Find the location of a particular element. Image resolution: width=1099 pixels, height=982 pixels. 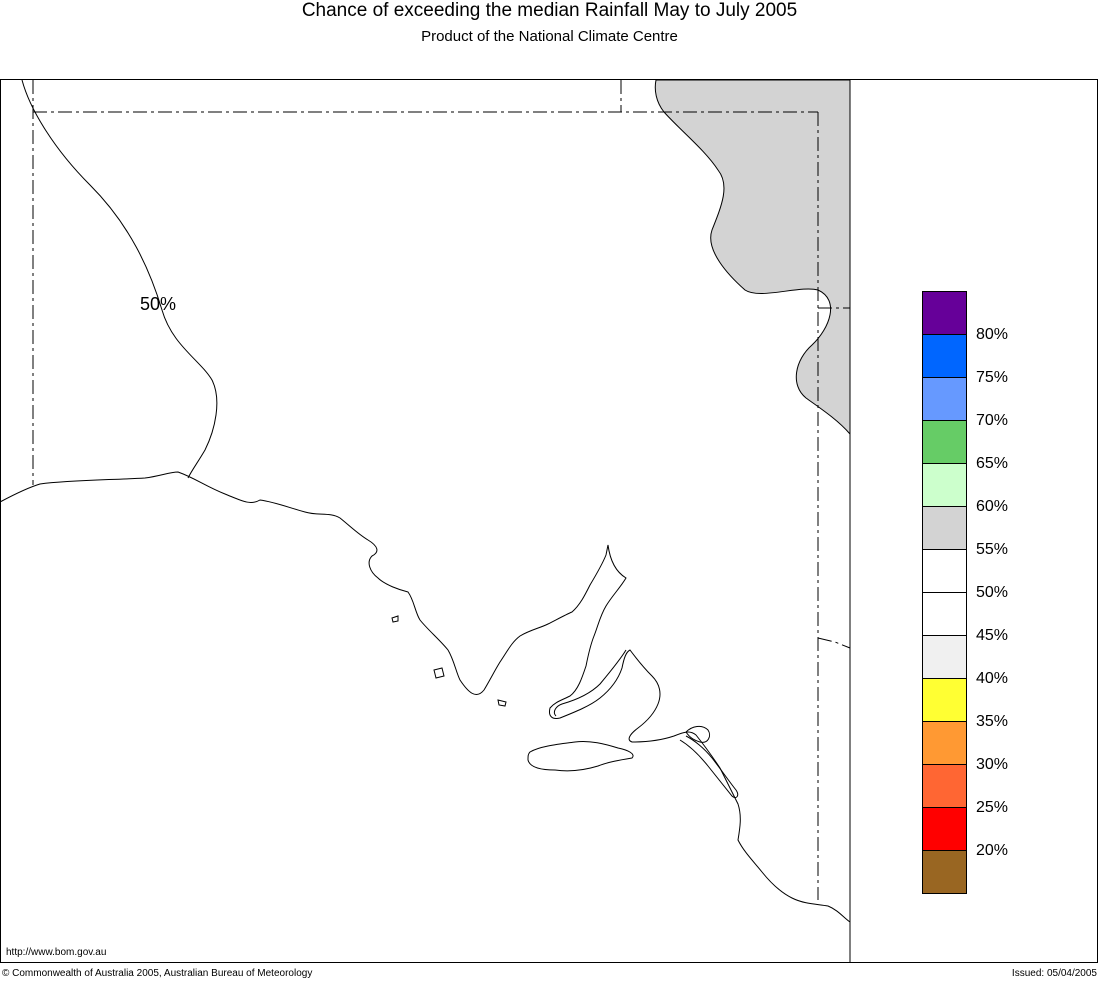

shaded-region-northeast is located at coordinates (752, 257).